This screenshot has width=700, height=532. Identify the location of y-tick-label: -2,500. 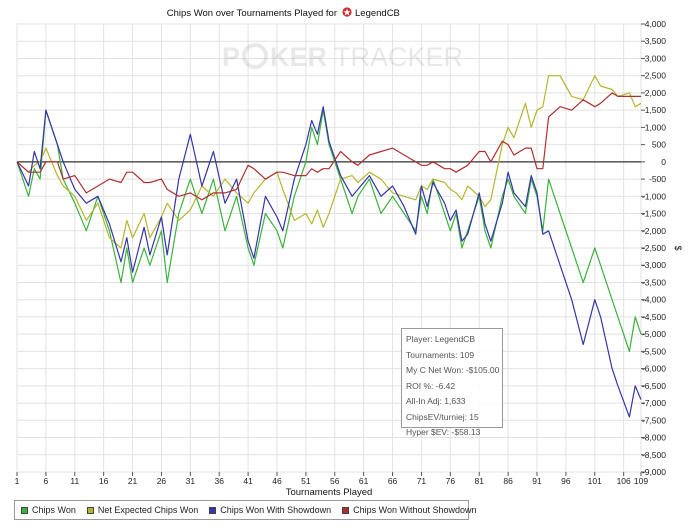
(654, 248).